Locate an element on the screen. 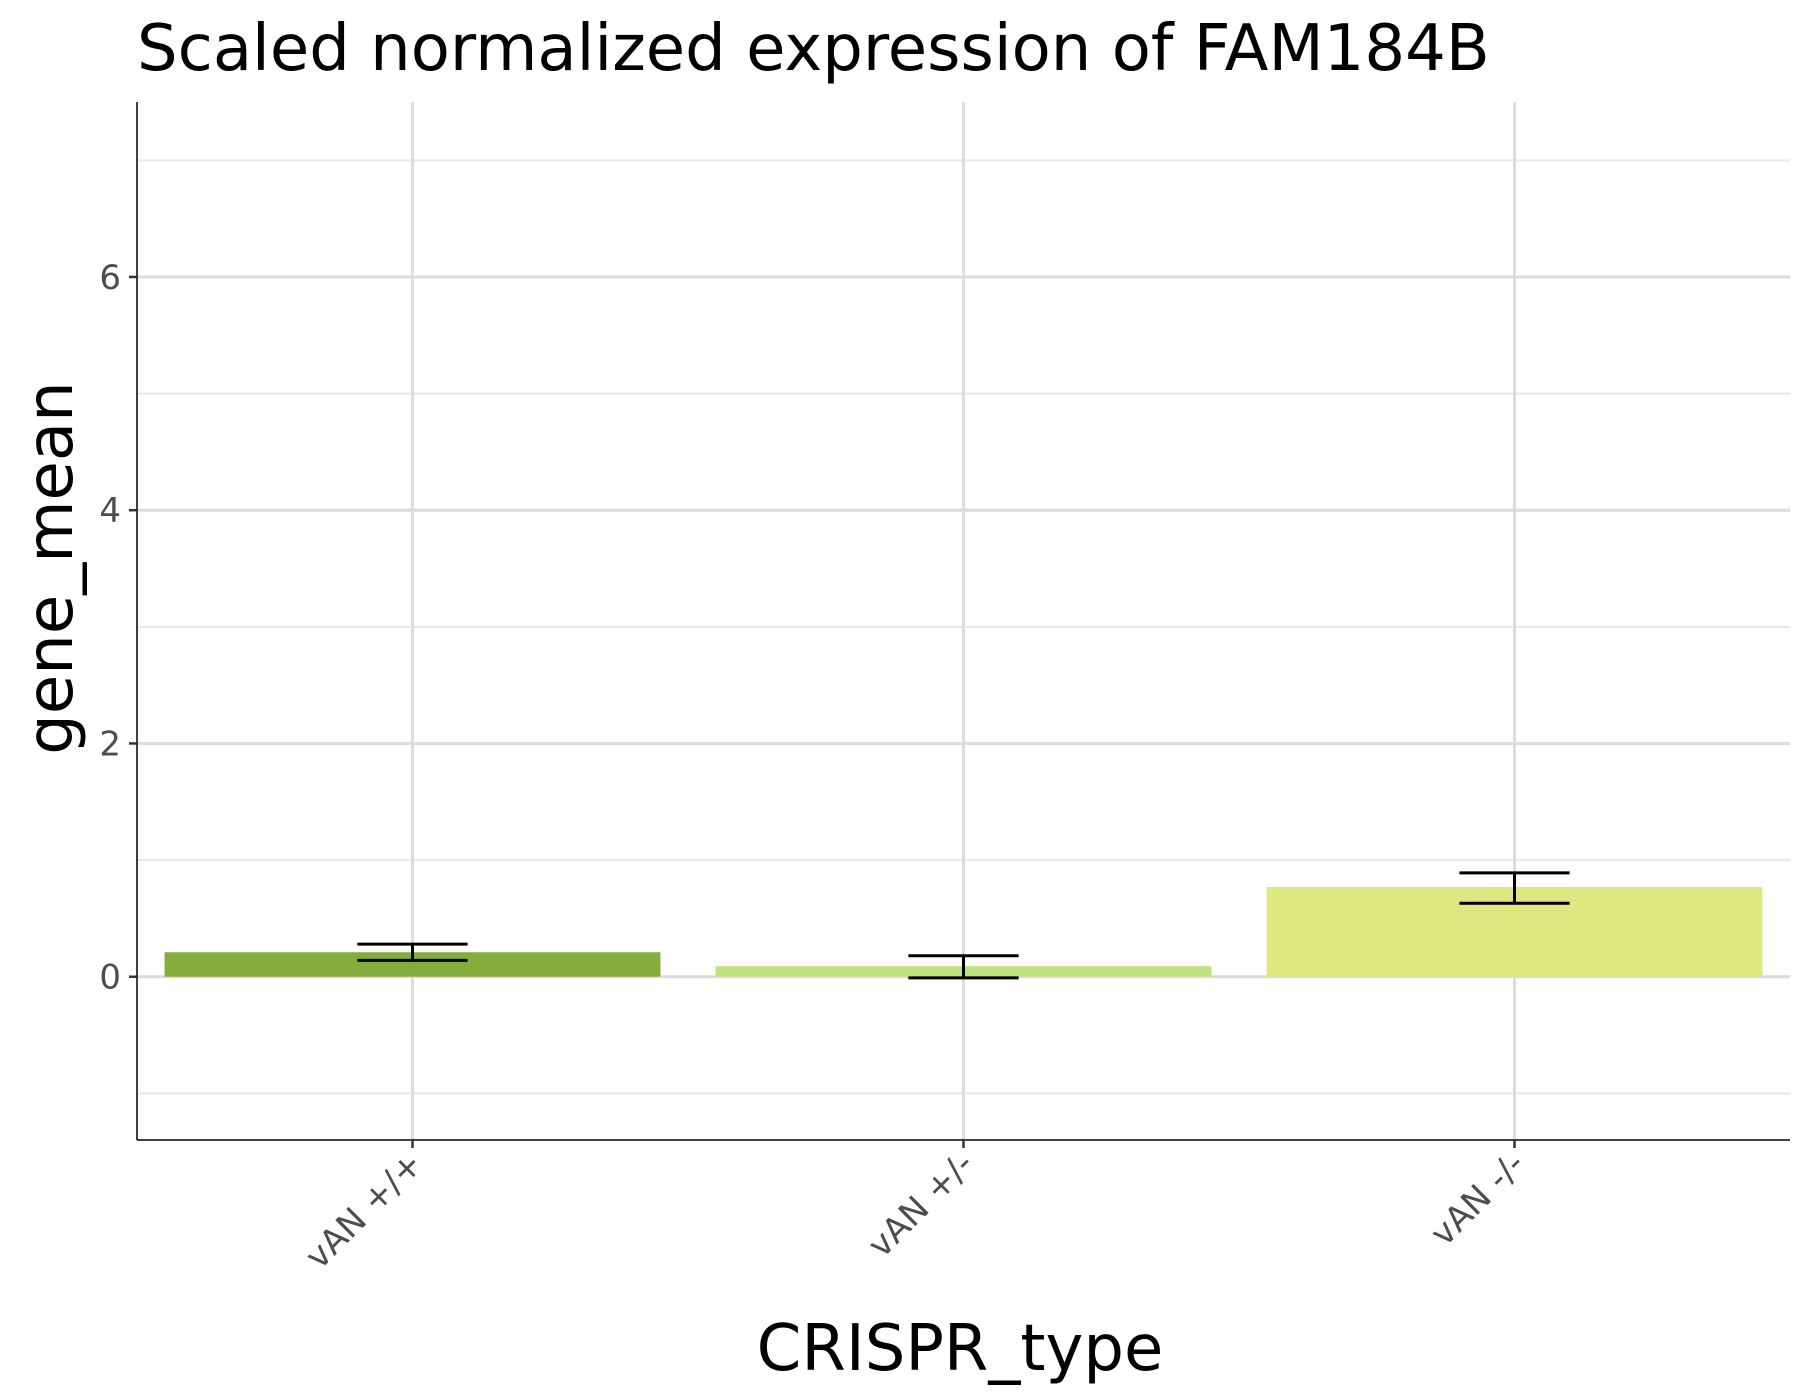  y-axis-ticks: 0 2 4 6 is located at coordinates (118, 628).